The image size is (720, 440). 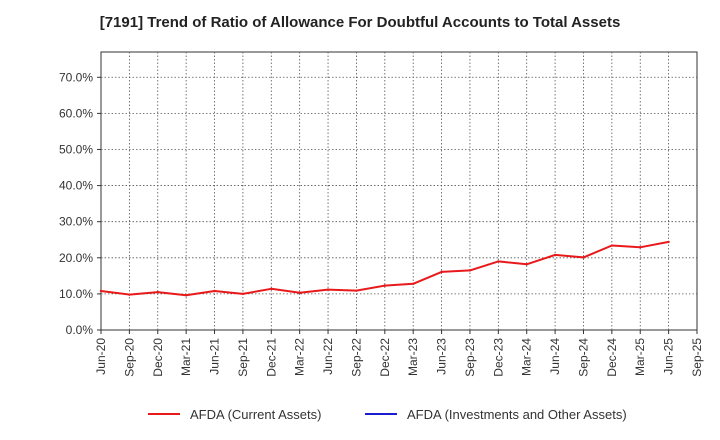 I want to click on x-tick-label: Mar-22, so click(x=300, y=357).